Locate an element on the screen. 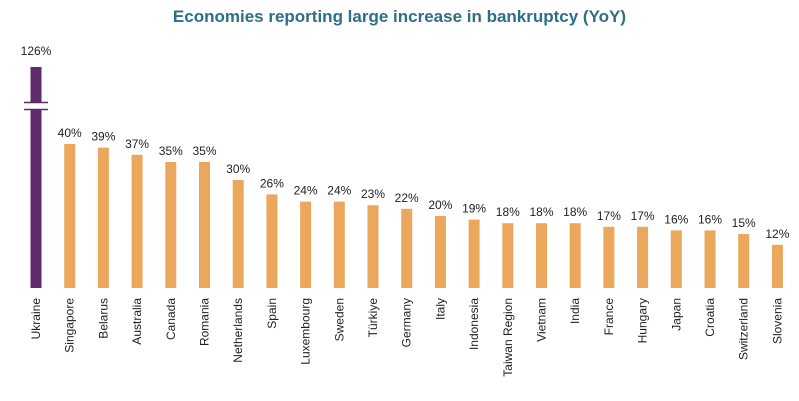 Image resolution: width=799 pixels, height=401 pixels. value-label: 126% is located at coordinates (36, 51).